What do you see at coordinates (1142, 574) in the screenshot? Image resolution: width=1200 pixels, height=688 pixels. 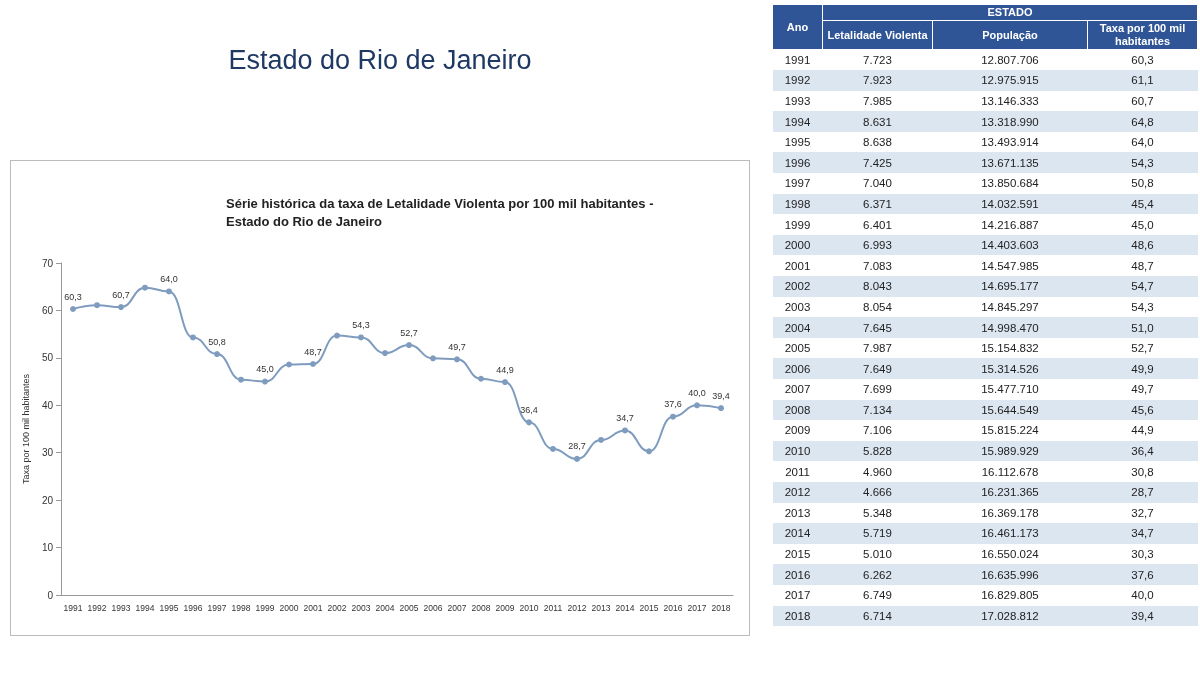 I see `data-label: 37,6` at bounding box center [1142, 574].